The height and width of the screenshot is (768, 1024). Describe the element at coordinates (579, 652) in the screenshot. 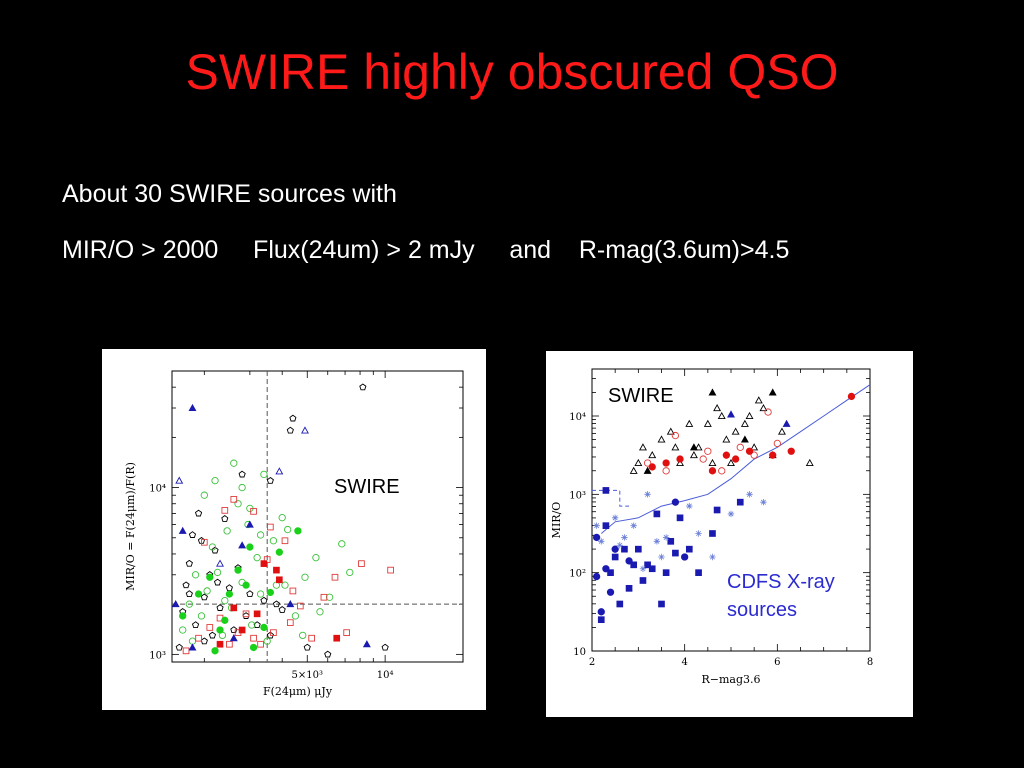

I see `y-tick-label: 10` at that location.